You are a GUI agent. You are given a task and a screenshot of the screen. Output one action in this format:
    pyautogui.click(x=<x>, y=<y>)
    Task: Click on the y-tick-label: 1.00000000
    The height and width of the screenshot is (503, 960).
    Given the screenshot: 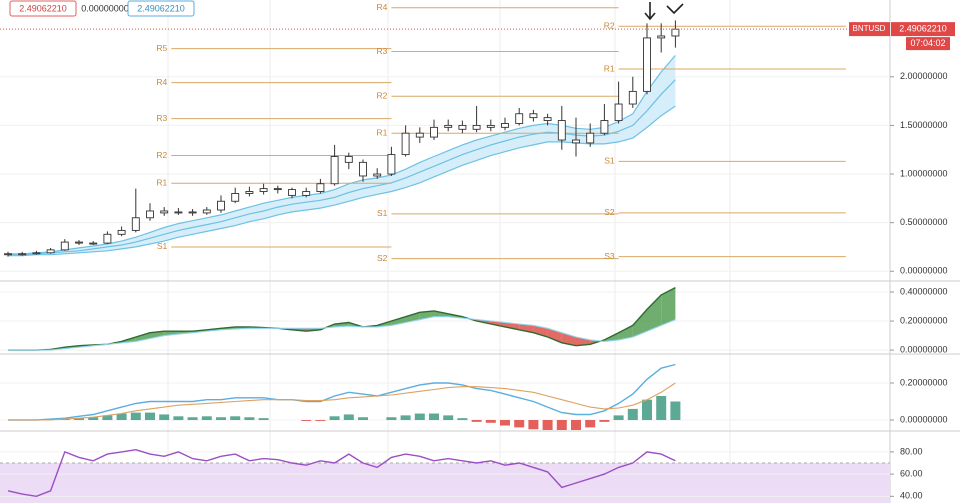 What is the action you would take?
    pyautogui.click(x=924, y=173)
    